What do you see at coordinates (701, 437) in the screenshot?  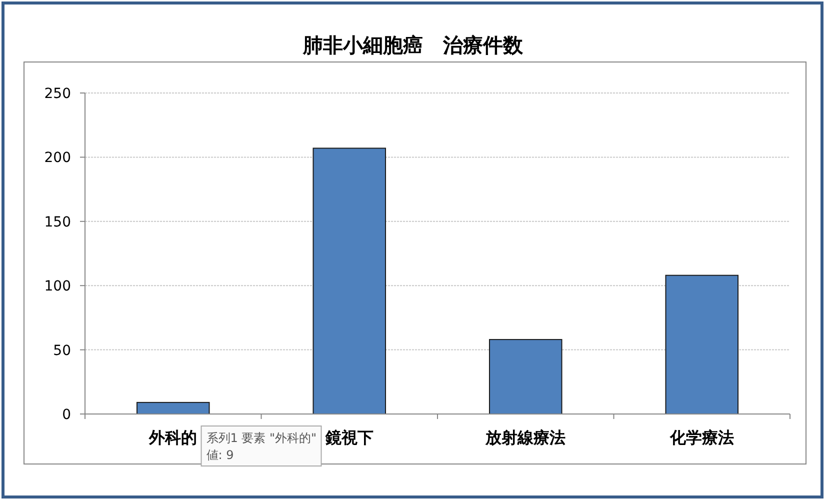 I see `x-tick-label: 化学療法` at bounding box center [701, 437].